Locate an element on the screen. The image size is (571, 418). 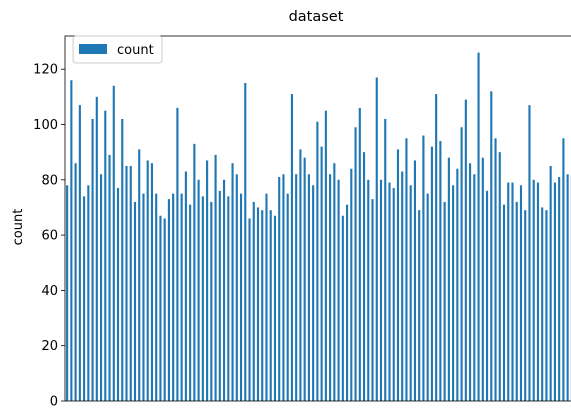
y-axis-label: count is located at coordinates (18, 227).